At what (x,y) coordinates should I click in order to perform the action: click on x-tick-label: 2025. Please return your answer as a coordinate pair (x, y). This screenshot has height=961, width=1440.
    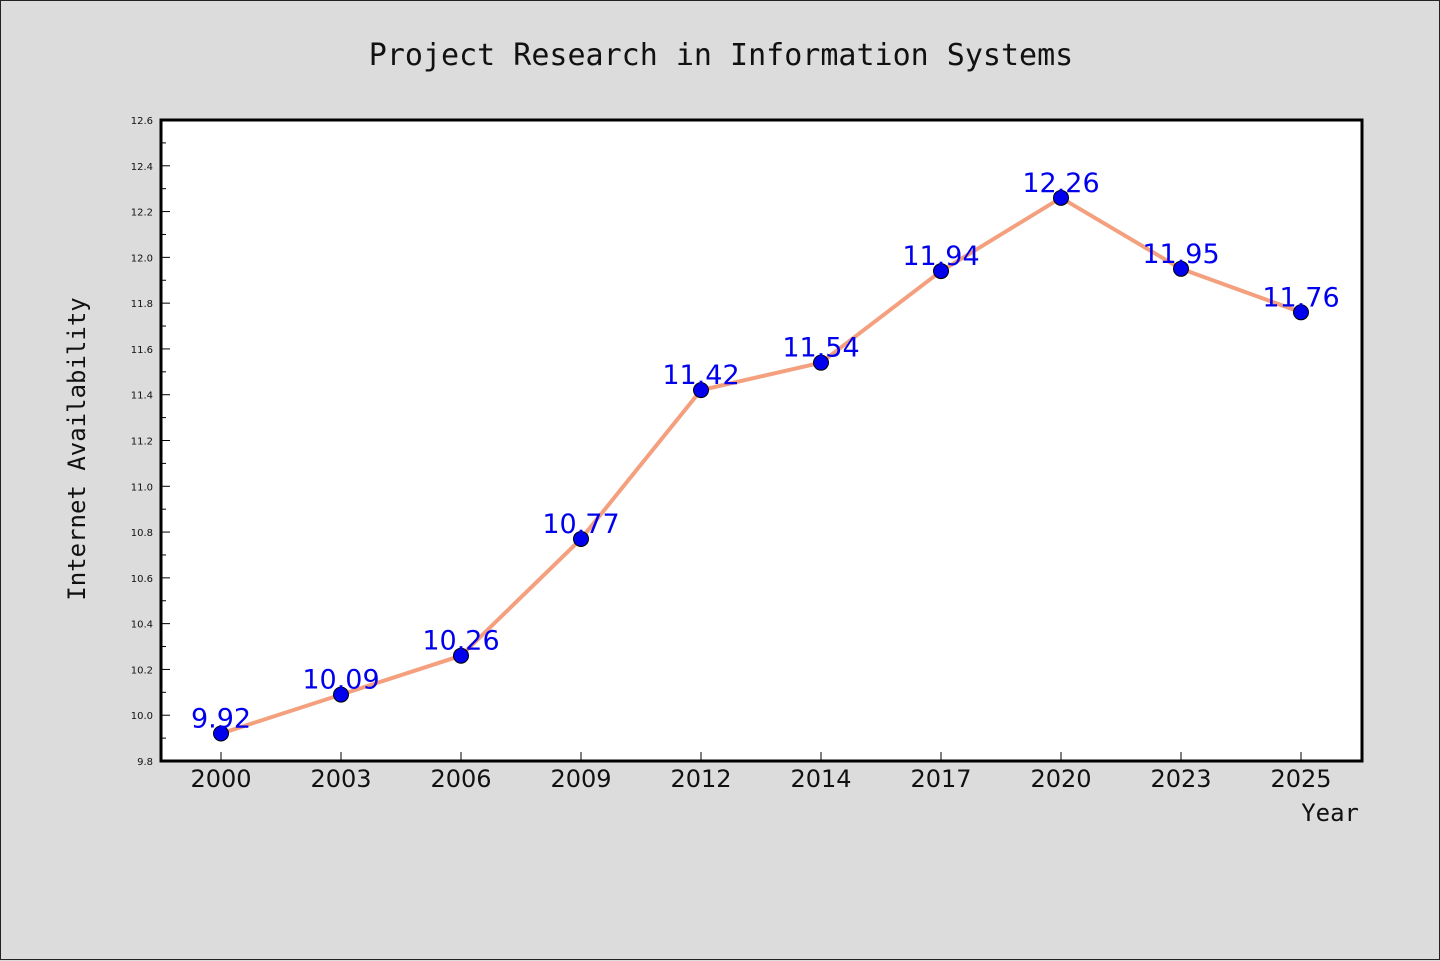
    Looking at the image, I should click on (1300, 779).